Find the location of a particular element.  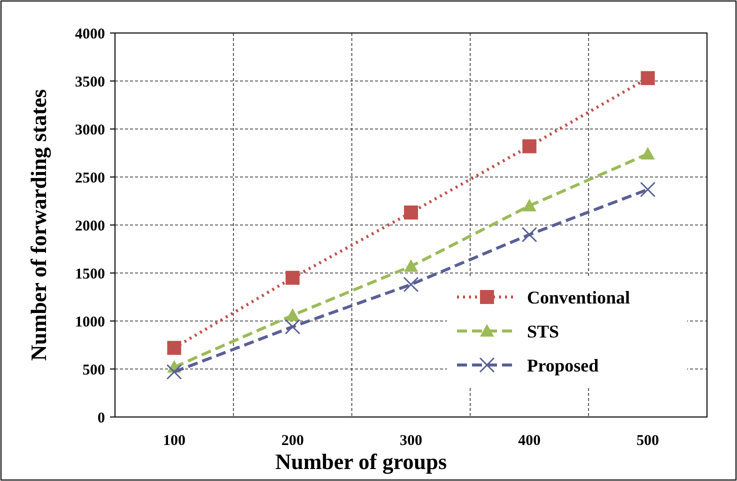

legend-label: STS is located at coordinates (543, 331).